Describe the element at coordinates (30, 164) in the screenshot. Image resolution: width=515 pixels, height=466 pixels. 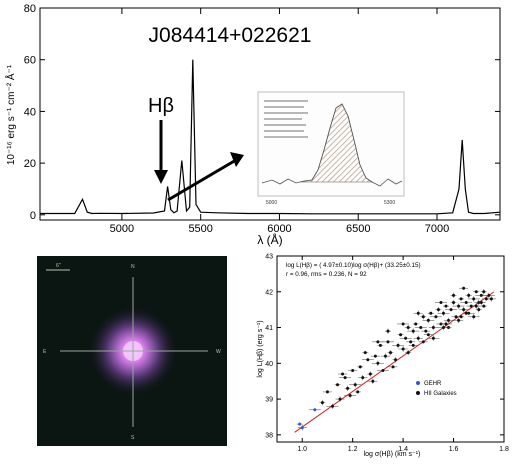
I see `spectrum-y-tick-label: 20` at that location.